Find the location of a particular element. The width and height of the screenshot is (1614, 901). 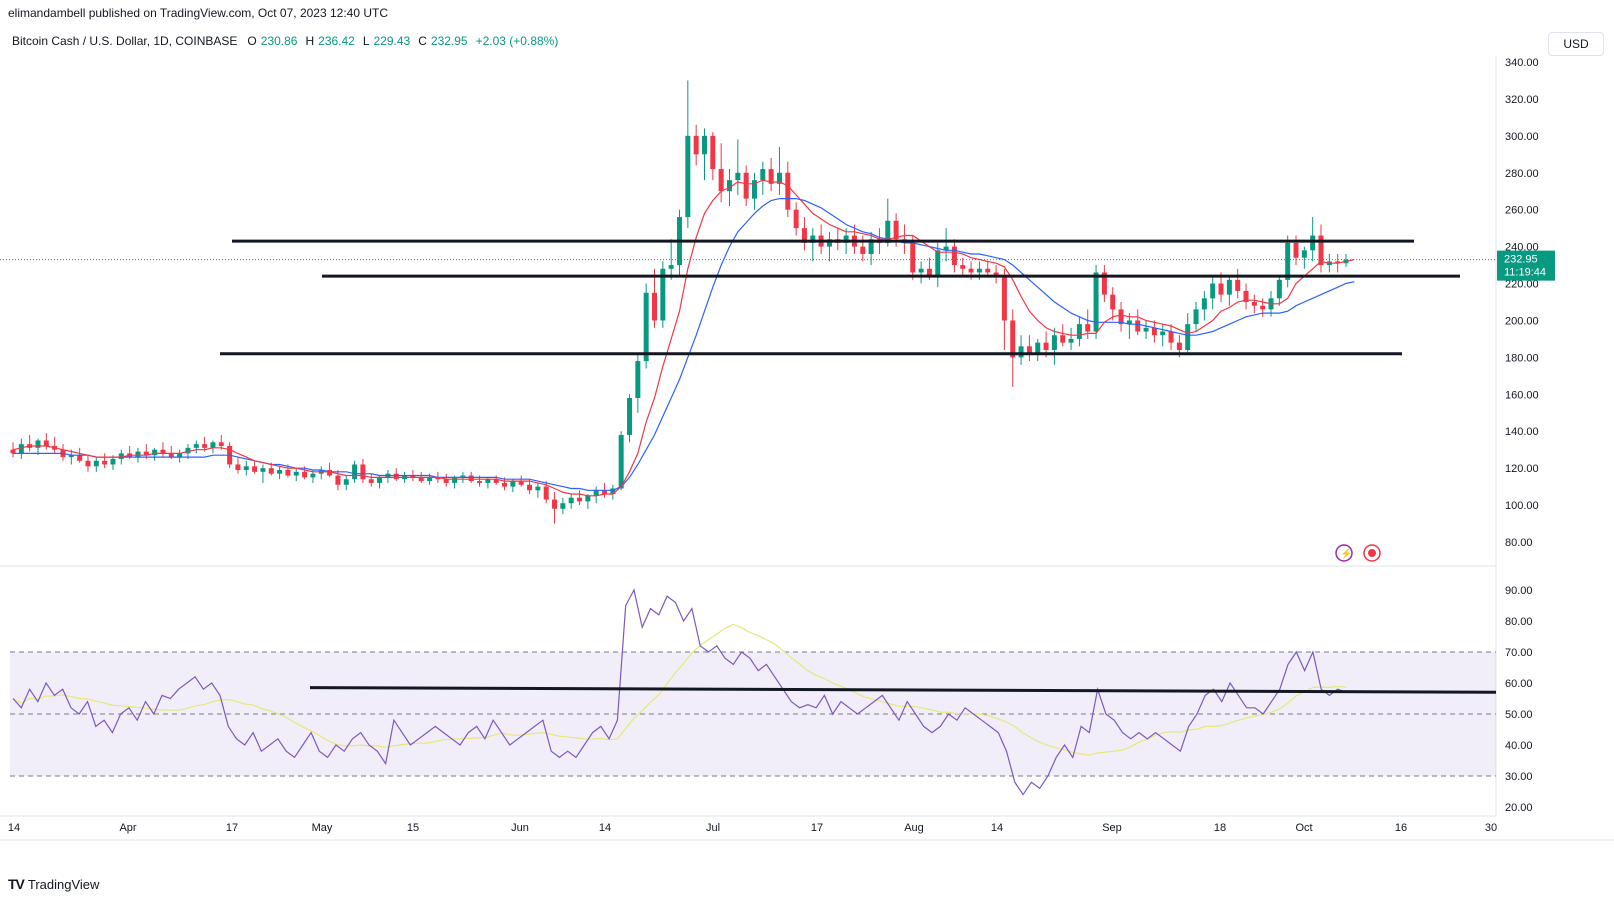

price-tick-label: 200.00 is located at coordinates (1522, 321).